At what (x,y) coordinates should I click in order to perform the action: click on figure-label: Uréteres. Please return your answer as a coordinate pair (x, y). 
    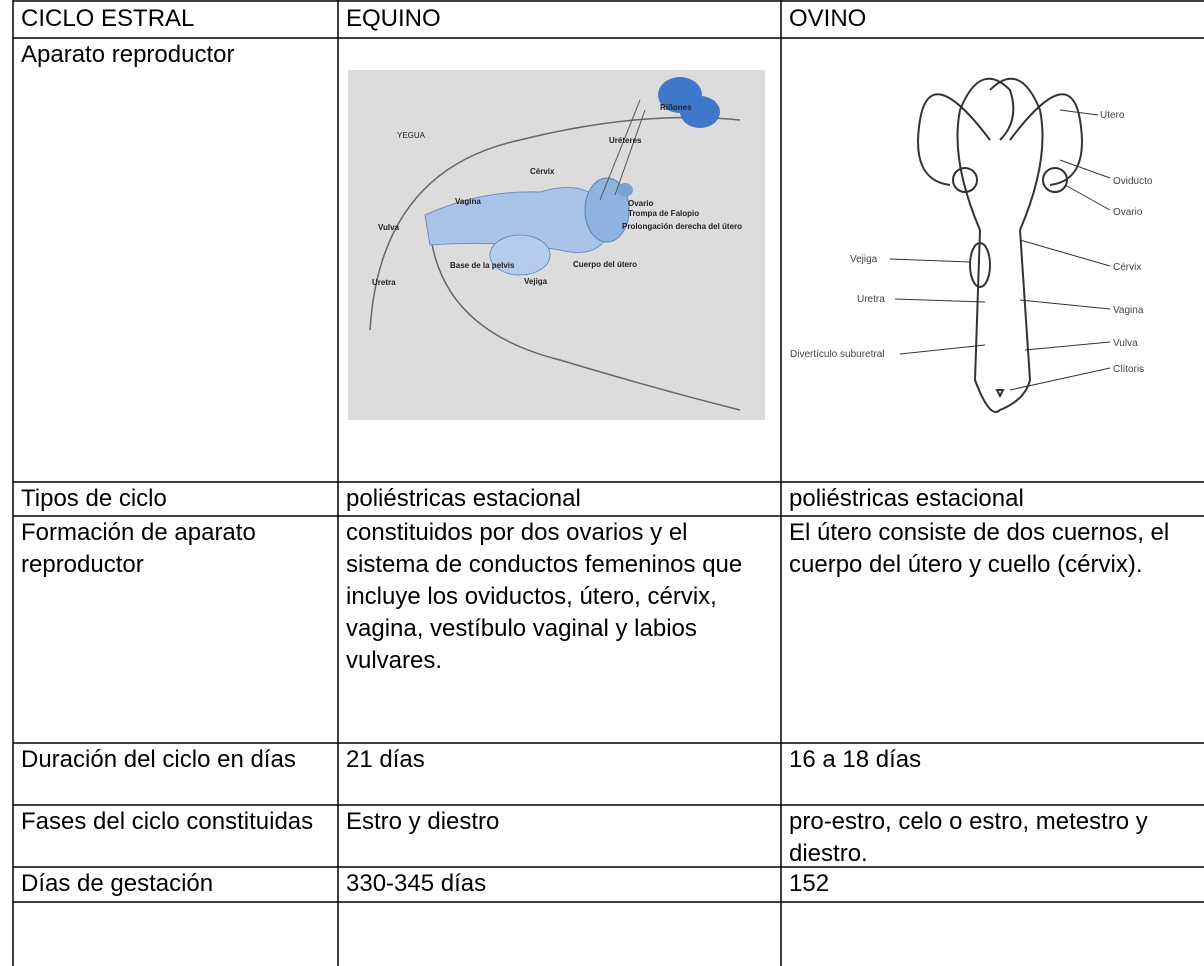
    Looking at the image, I should click on (625, 140).